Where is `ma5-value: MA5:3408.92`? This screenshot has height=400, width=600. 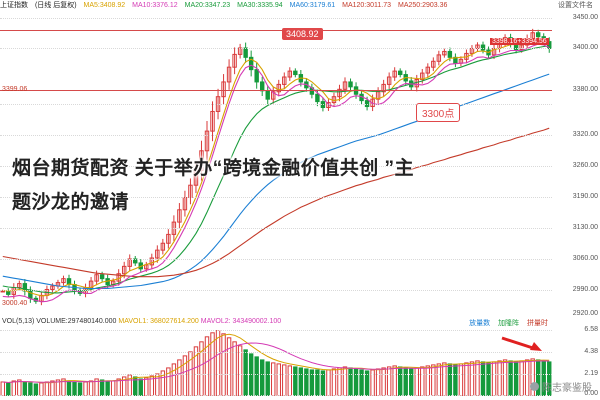 ma5-value: MA5:3408.92 is located at coordinates (104, 5).